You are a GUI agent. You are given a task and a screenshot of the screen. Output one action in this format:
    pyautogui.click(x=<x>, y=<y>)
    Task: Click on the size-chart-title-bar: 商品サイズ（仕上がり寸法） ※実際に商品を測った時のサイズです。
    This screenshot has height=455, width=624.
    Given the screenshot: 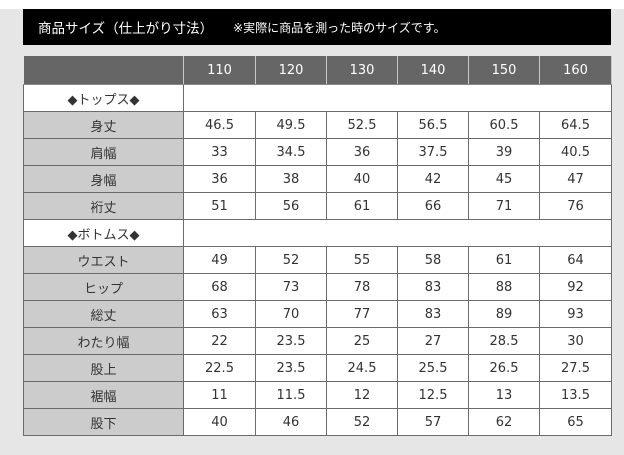 What is the action you would take?
    pyautogui.click(x=317, y=27)
    